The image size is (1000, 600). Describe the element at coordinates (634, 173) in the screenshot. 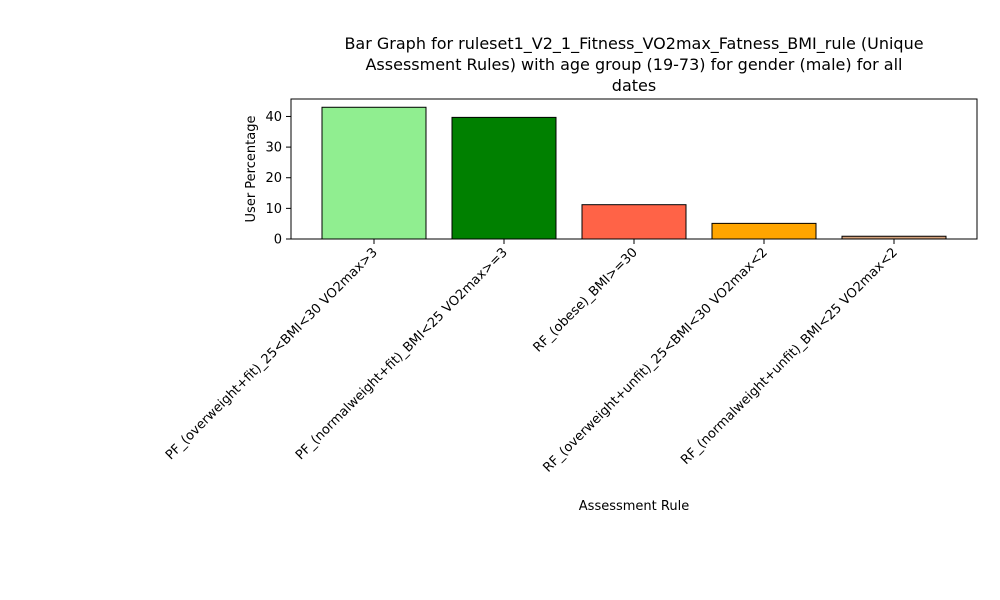

I see `bars-group` at that location.